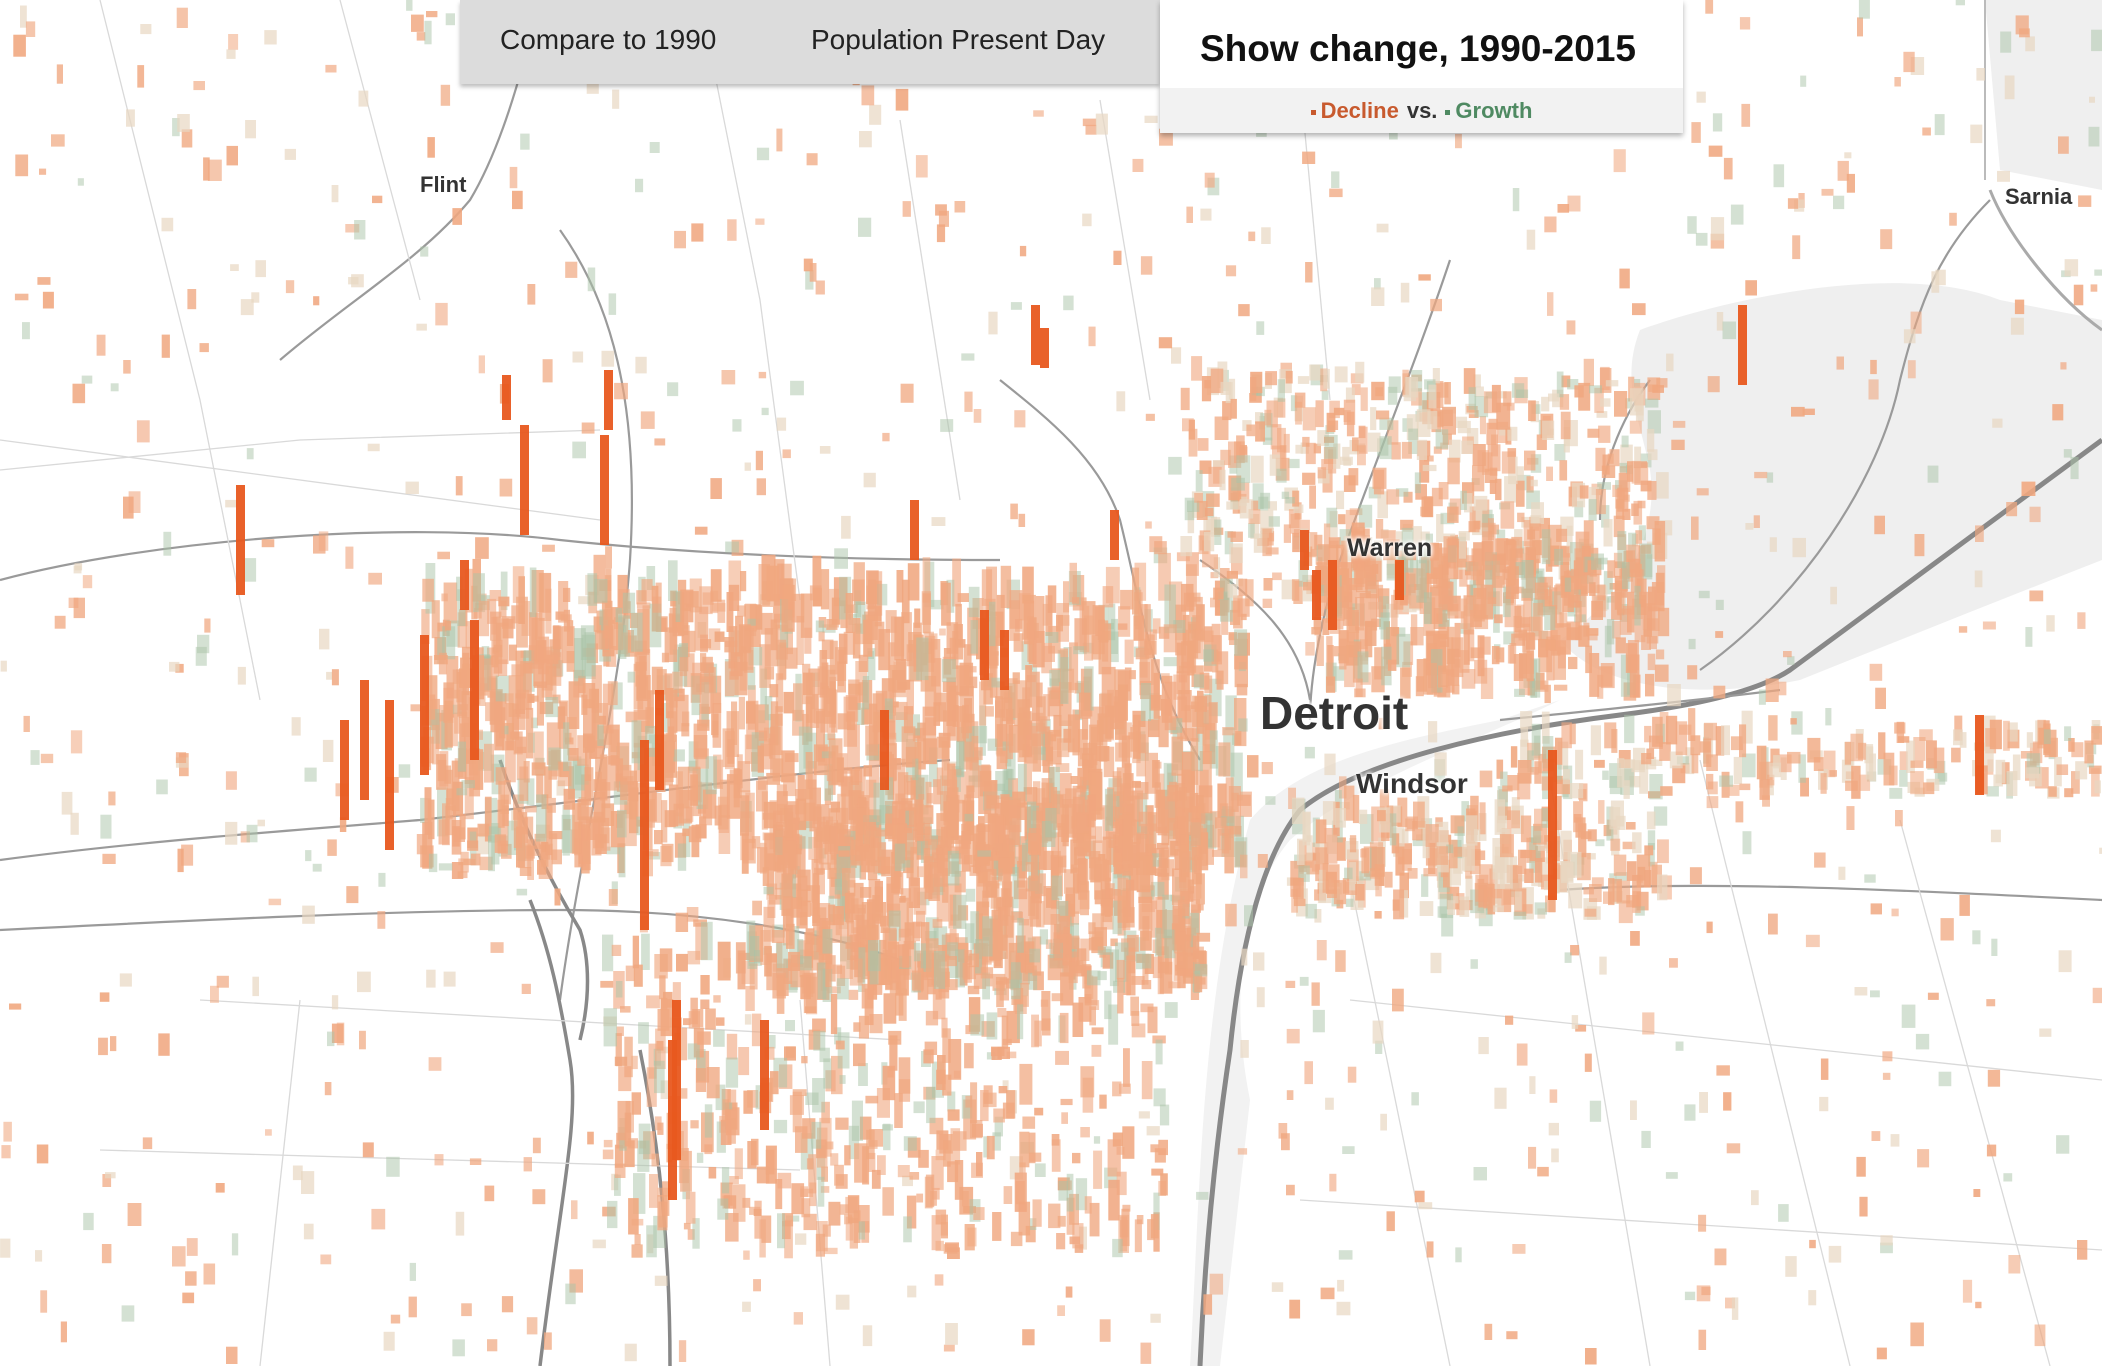 This screenshot has width=2102, height=1366. Describe the element at coordinates (2043, 95) in the screenshot. I see `lake-huron-edge` at that location.